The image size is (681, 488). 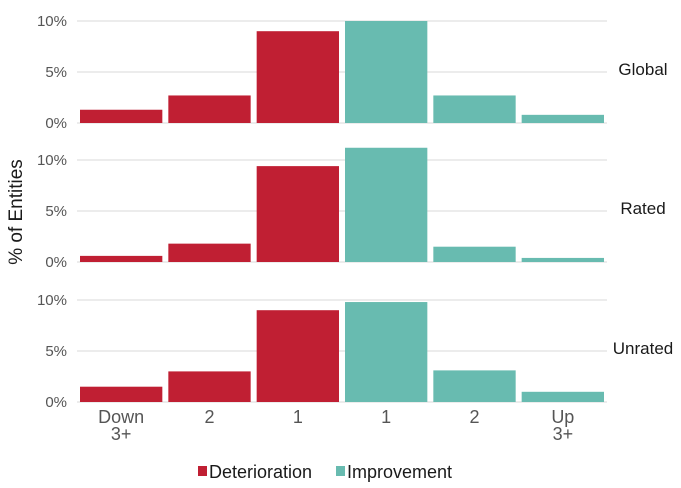 I want to click on legend-swatch-deterioration, so click(x=202, y=471).